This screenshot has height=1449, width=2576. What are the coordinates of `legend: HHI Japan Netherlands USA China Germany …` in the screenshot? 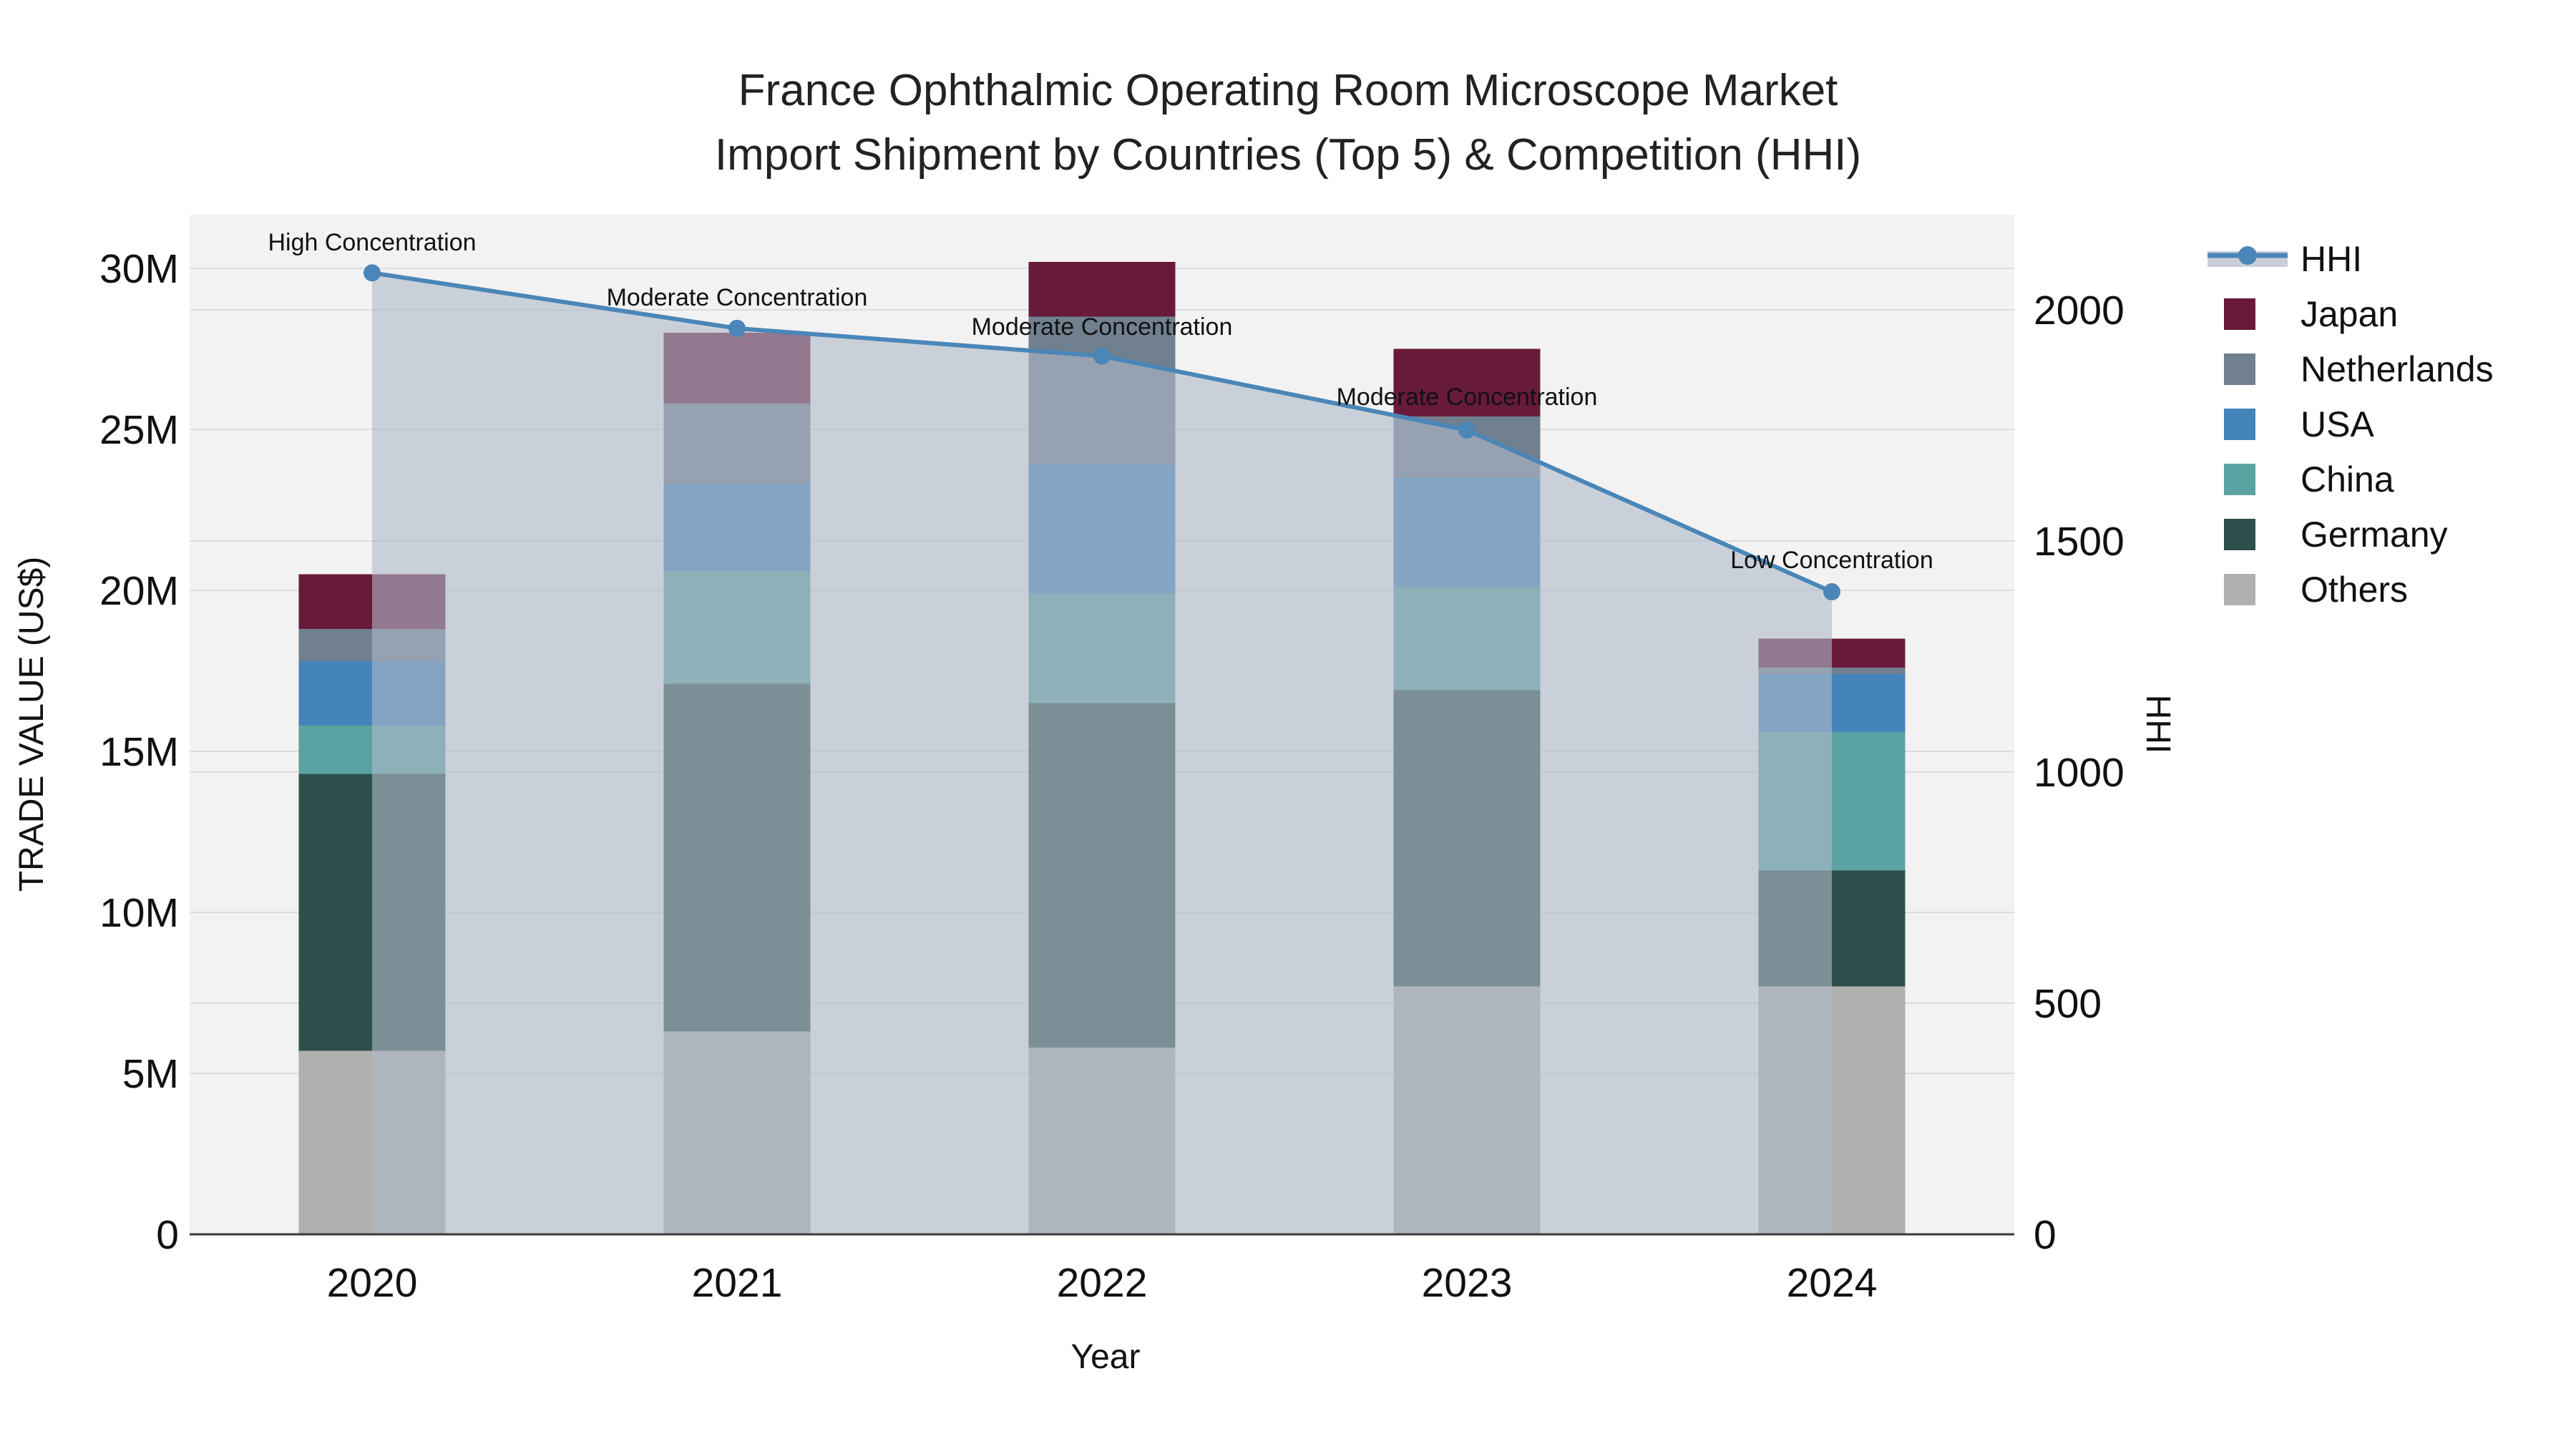 It's located at (2350, 425).